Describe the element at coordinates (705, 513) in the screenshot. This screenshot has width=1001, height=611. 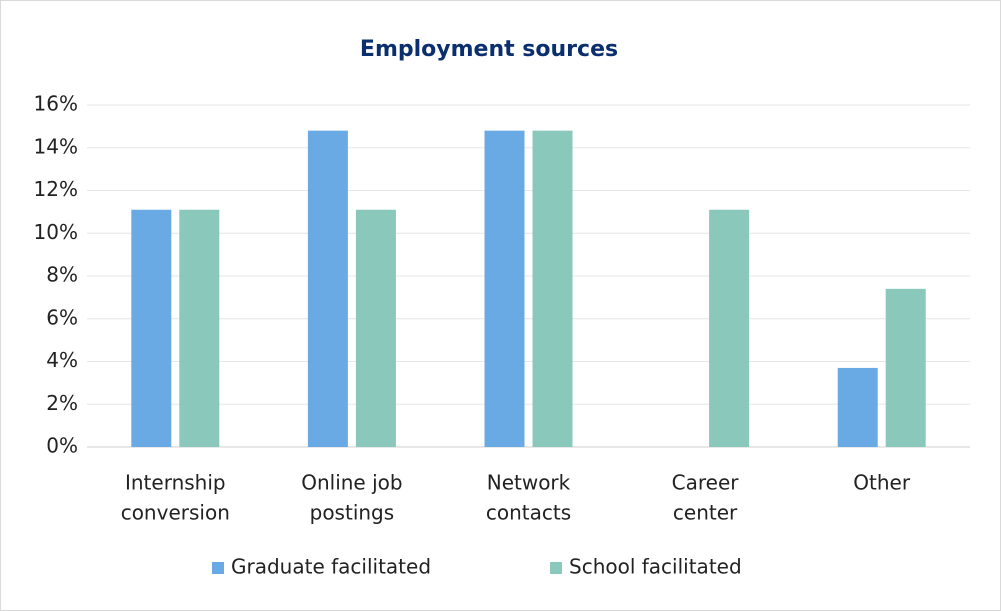
I see `x-tick-label: center` at that location.